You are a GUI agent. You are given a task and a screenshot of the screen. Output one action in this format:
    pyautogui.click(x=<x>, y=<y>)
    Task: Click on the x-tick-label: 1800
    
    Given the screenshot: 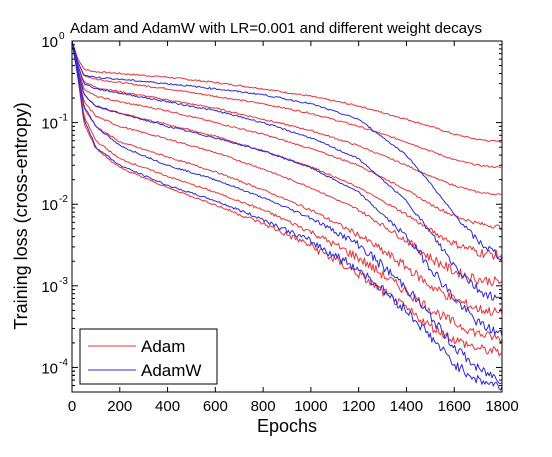 What is the action you would take?
    pyautogui.click(x=501, y=406)
    